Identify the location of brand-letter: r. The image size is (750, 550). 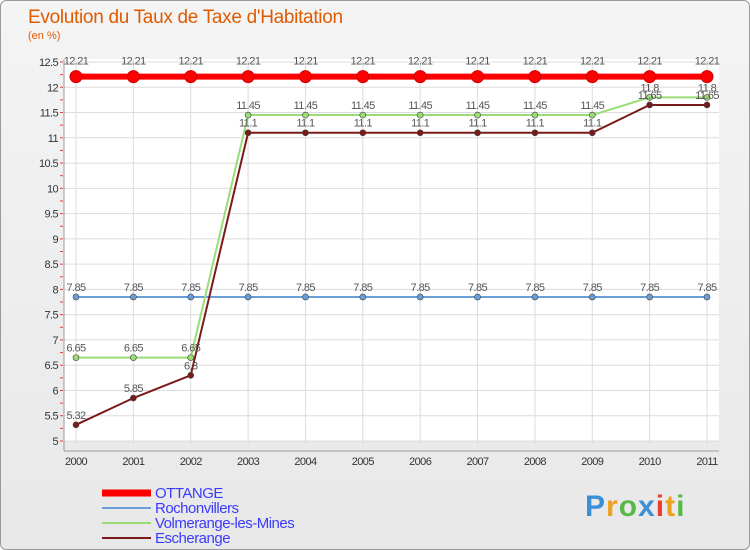
(612, 506).